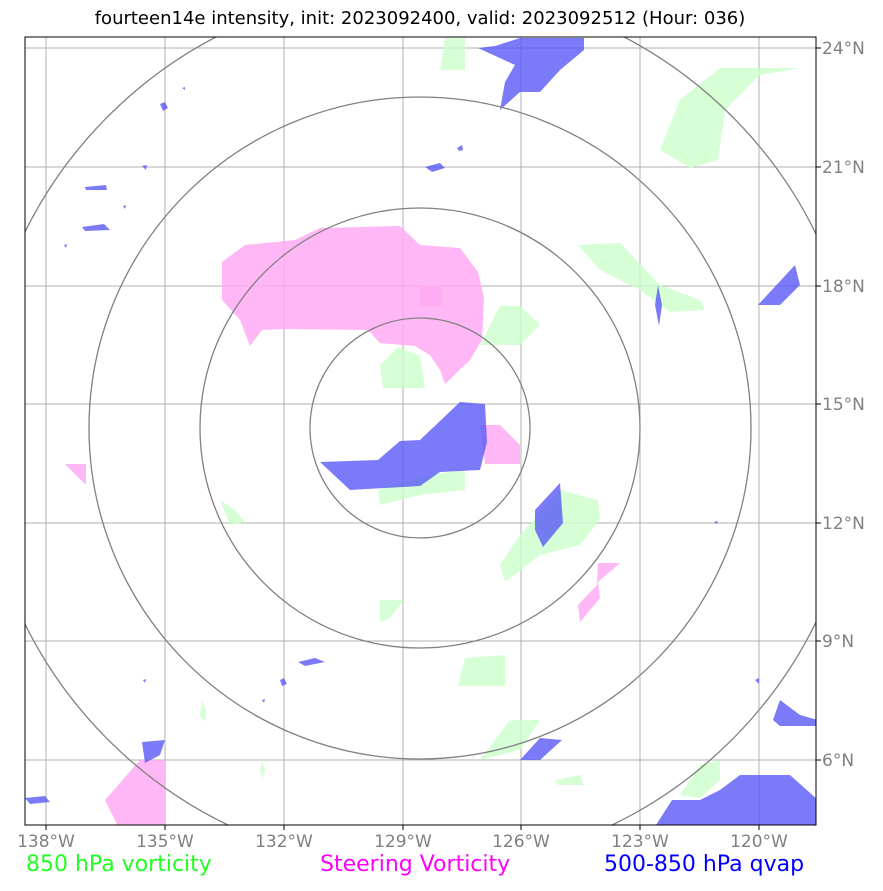  Describe the element at coordinates (843, 168) in the screenshot. I see `lat-tick-label: 21°N` at that location.